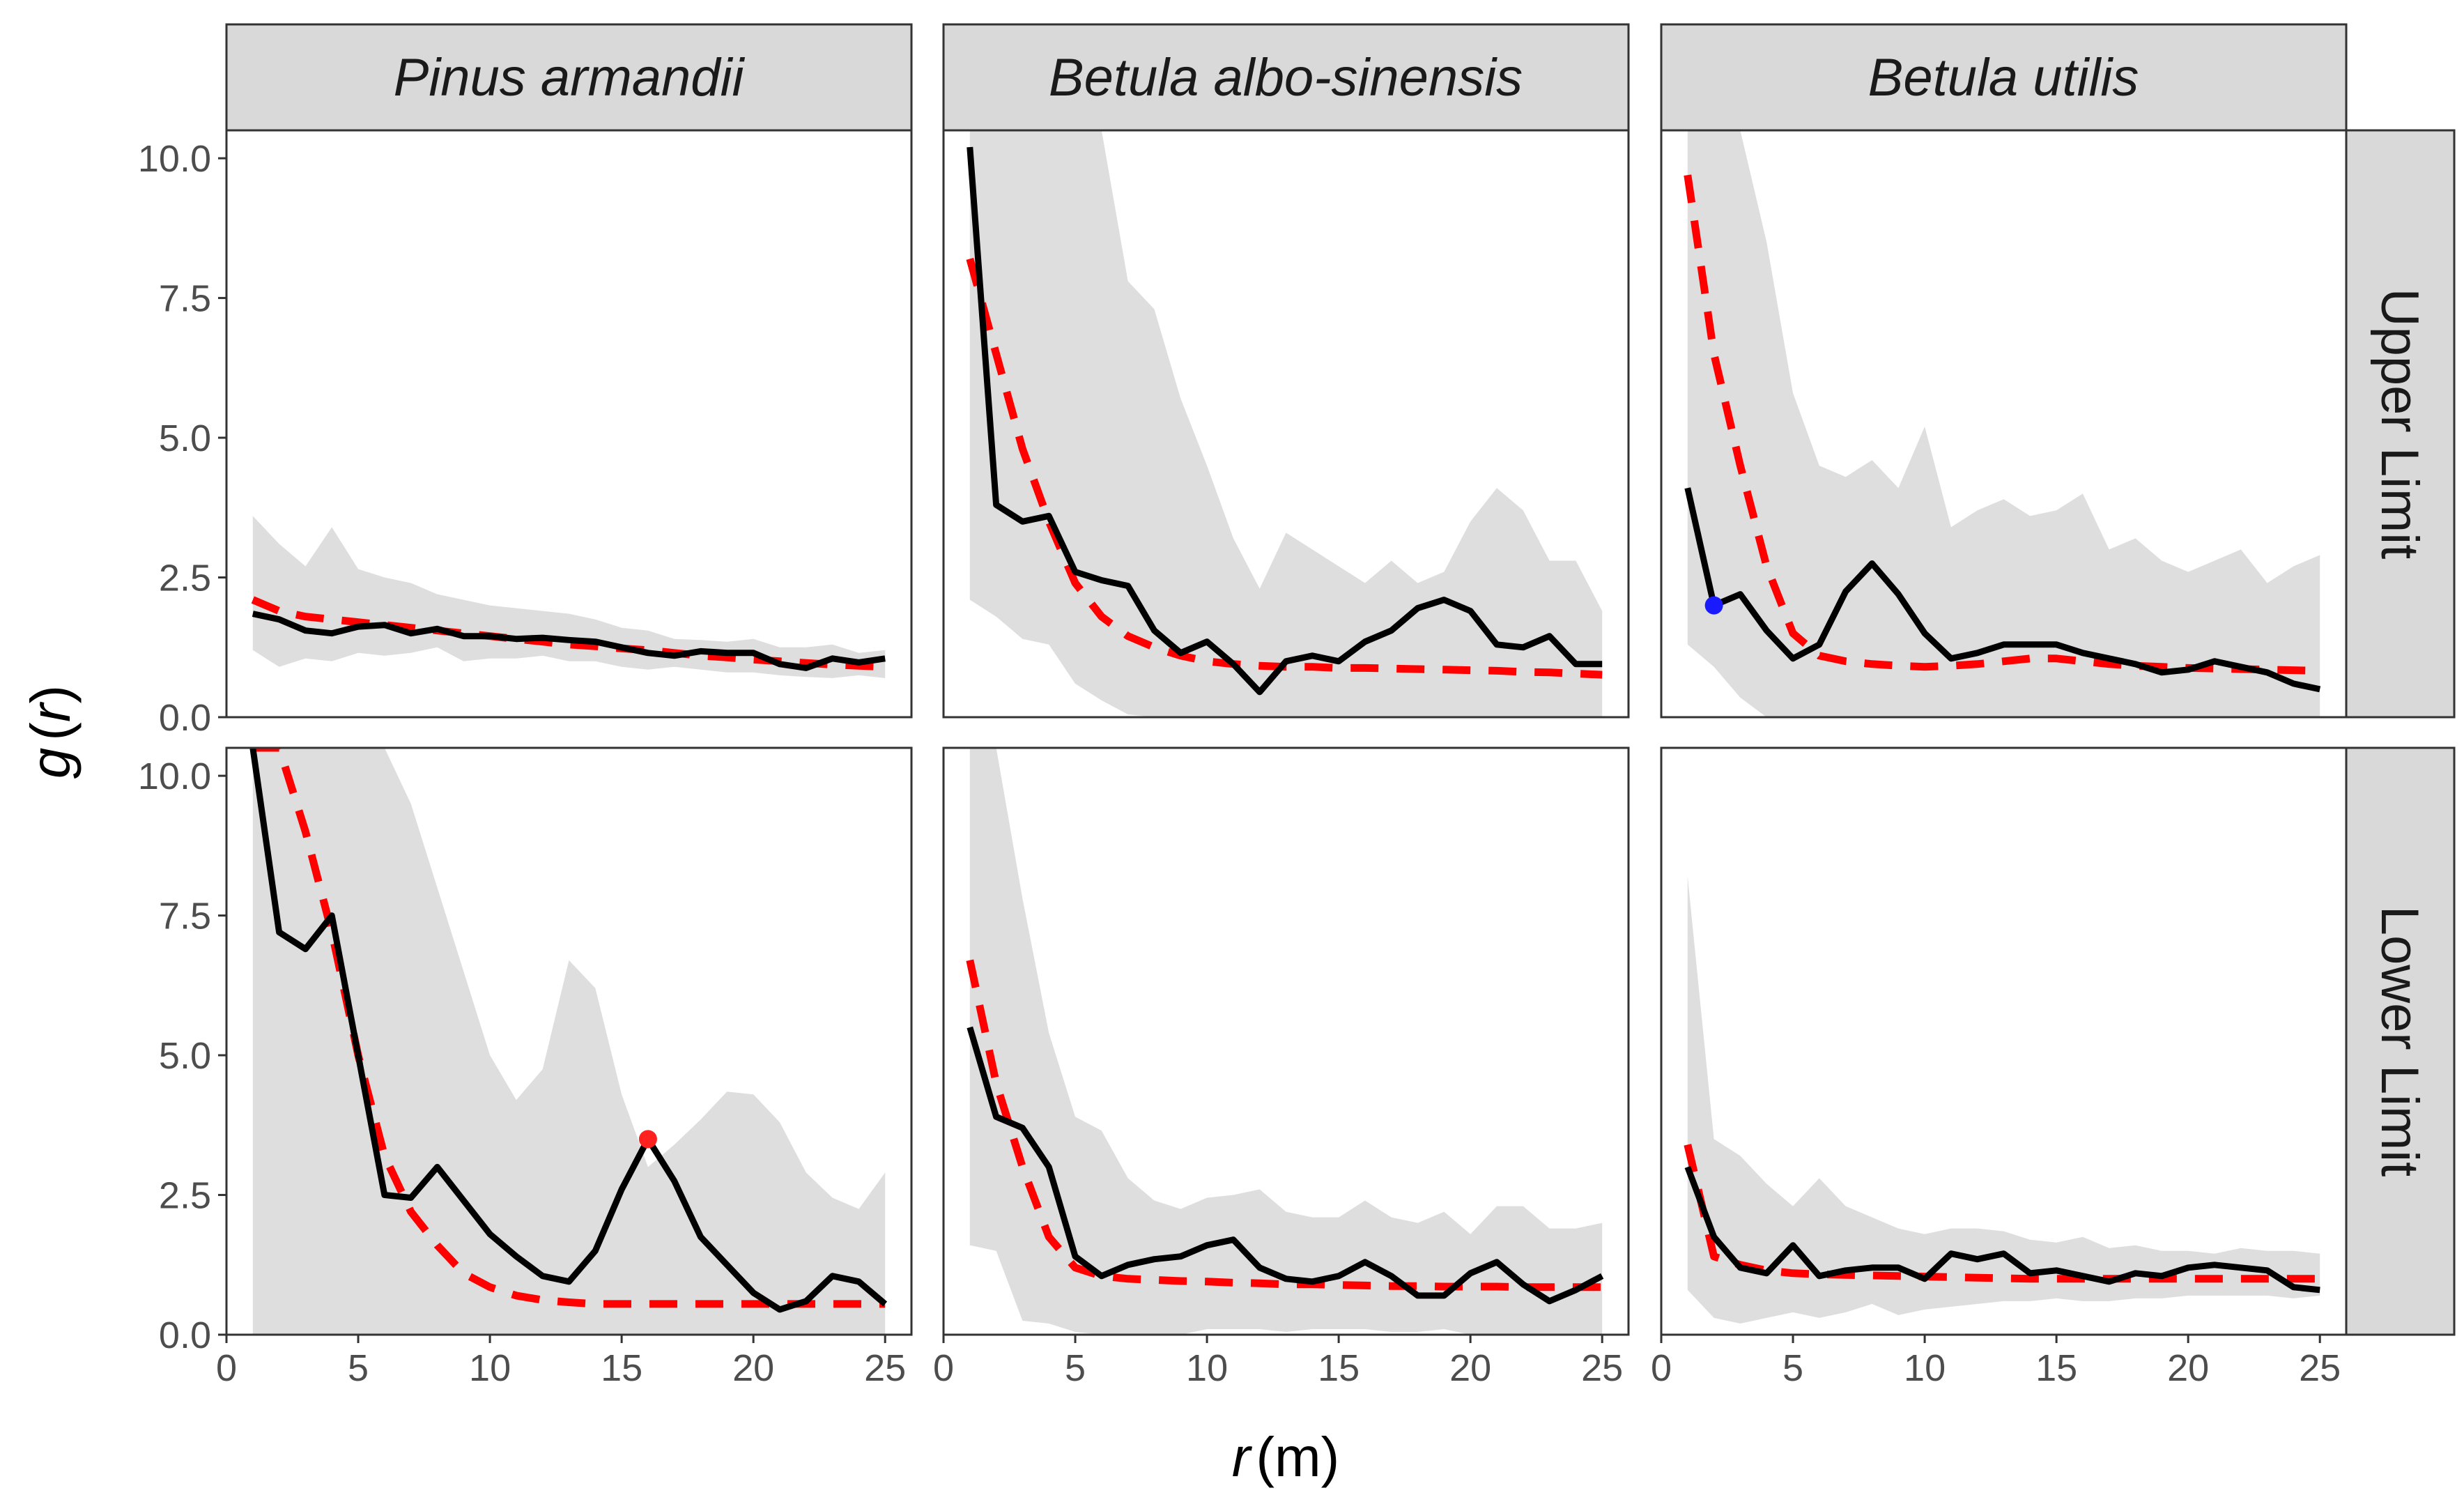  What do you see at coordinates (1297, 1457) in the screenshot?
I see `x-axis-title-unit: (m)` at bounding box center [1297, 1457].